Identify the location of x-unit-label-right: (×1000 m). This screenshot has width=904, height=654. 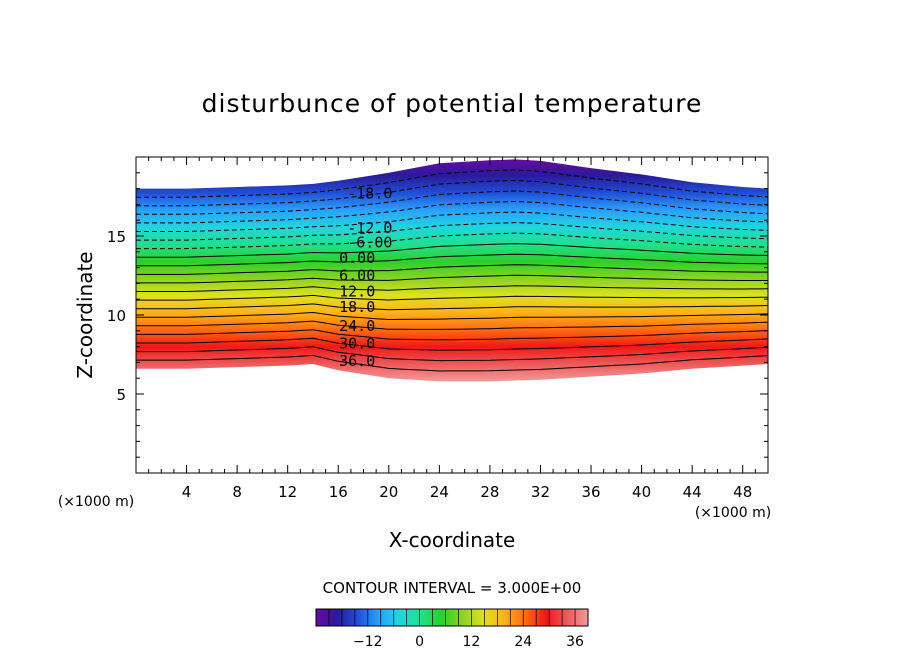
(733, 513).